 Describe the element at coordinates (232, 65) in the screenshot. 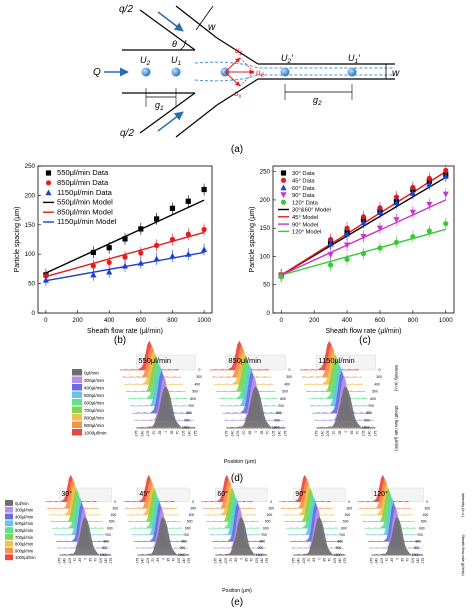

I see `velocity-uz-vector` at that location.